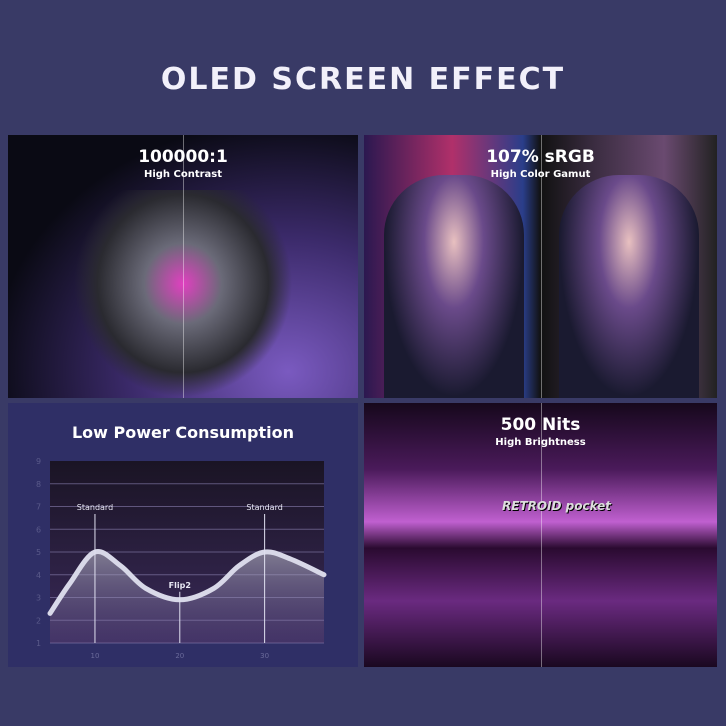  What do you see at coordinates (180, 585) in the screenshot?
I see `annotation-label: Flip2` at bounding box center [180, 585].